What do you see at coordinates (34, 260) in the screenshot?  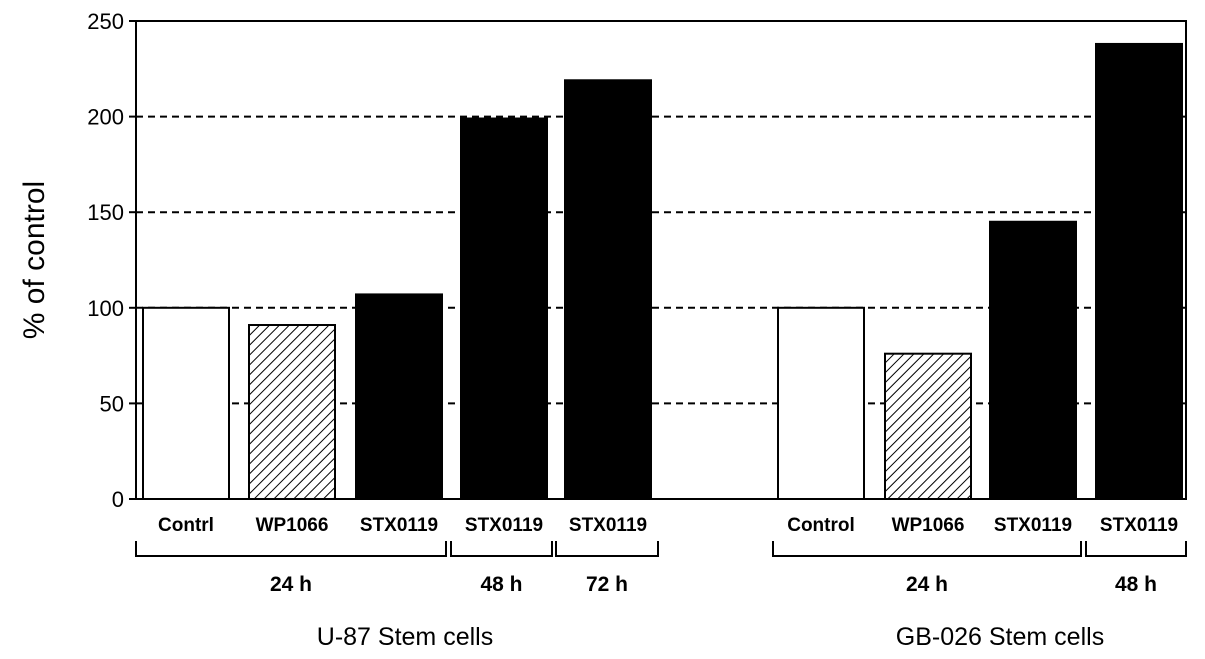 I see `y-axis-title: % of control` at bounding box center [34, 260].